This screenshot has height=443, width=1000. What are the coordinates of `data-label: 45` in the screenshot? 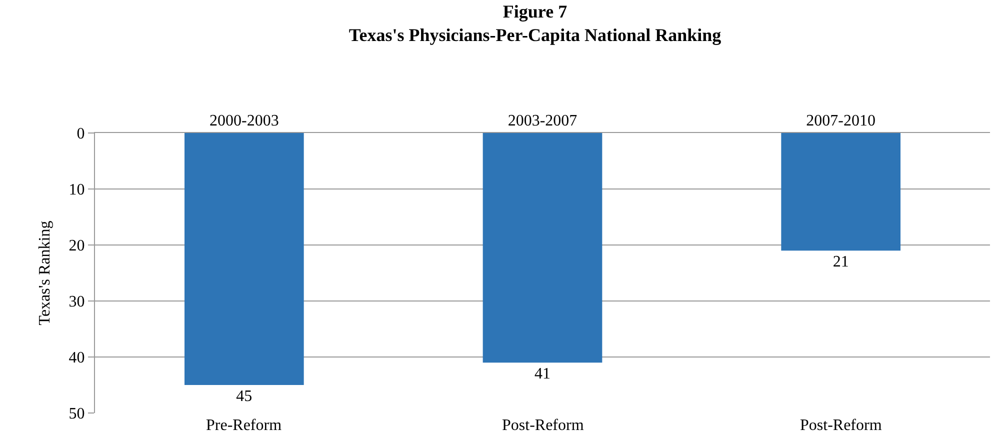 It's located at (244, 396).